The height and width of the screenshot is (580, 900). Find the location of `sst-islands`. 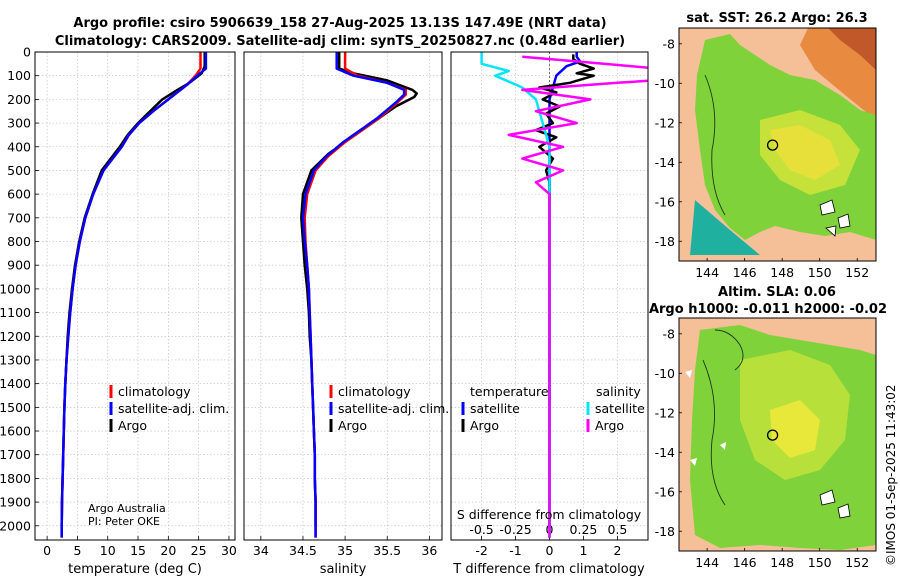

sst-islands is located at coordinates (835, 218).